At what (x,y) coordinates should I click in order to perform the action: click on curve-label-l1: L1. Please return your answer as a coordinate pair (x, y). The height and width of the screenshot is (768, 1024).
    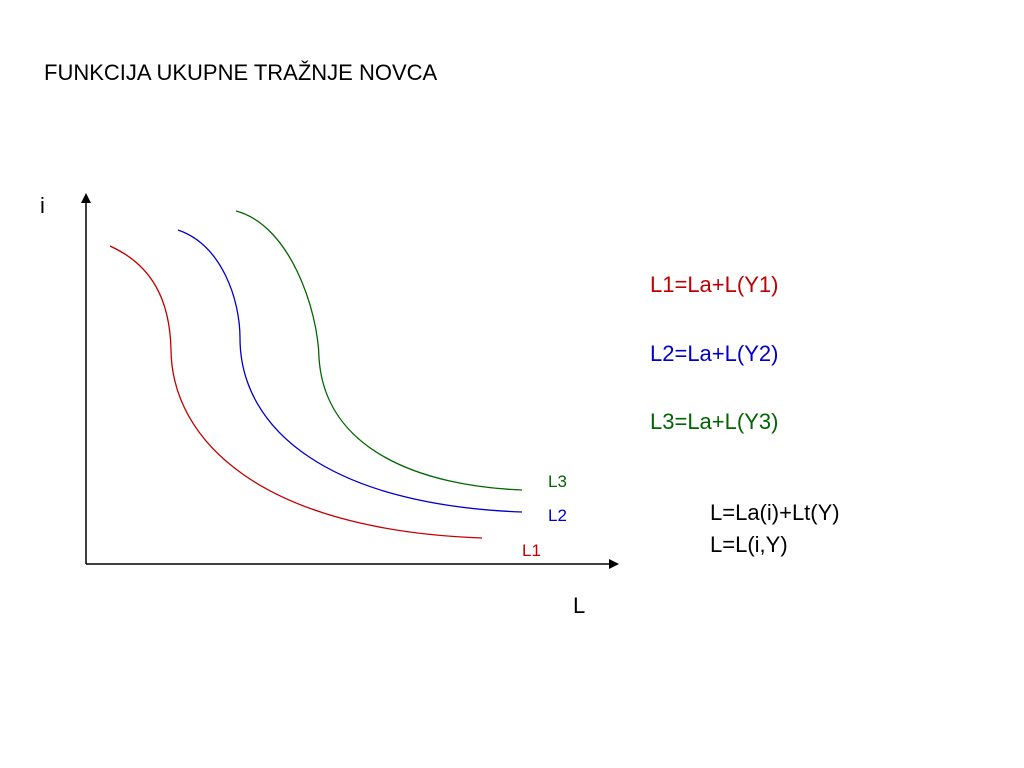
    Looking at the image, I should click on (531, 550).